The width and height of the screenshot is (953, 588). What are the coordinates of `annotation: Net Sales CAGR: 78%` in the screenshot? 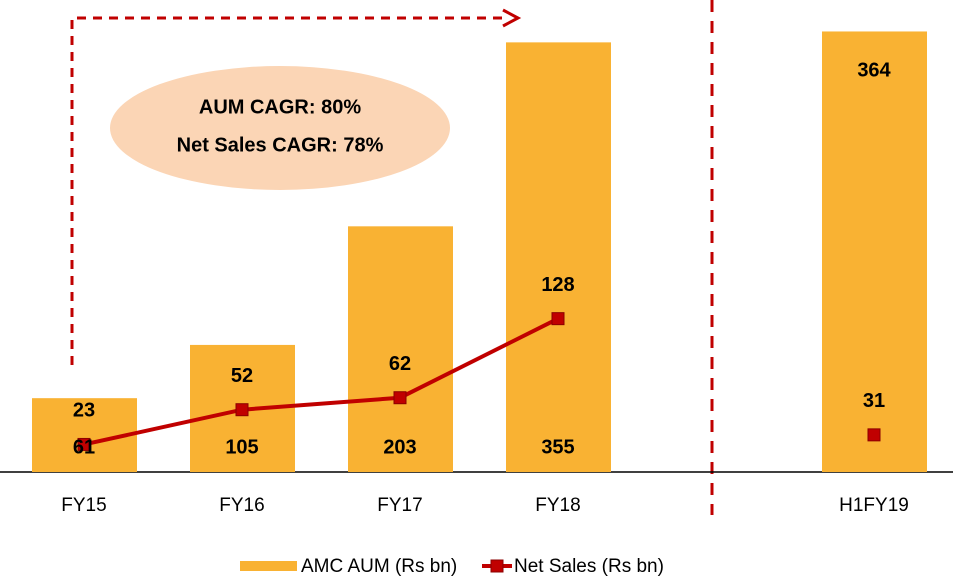 It's located at (280, 145).